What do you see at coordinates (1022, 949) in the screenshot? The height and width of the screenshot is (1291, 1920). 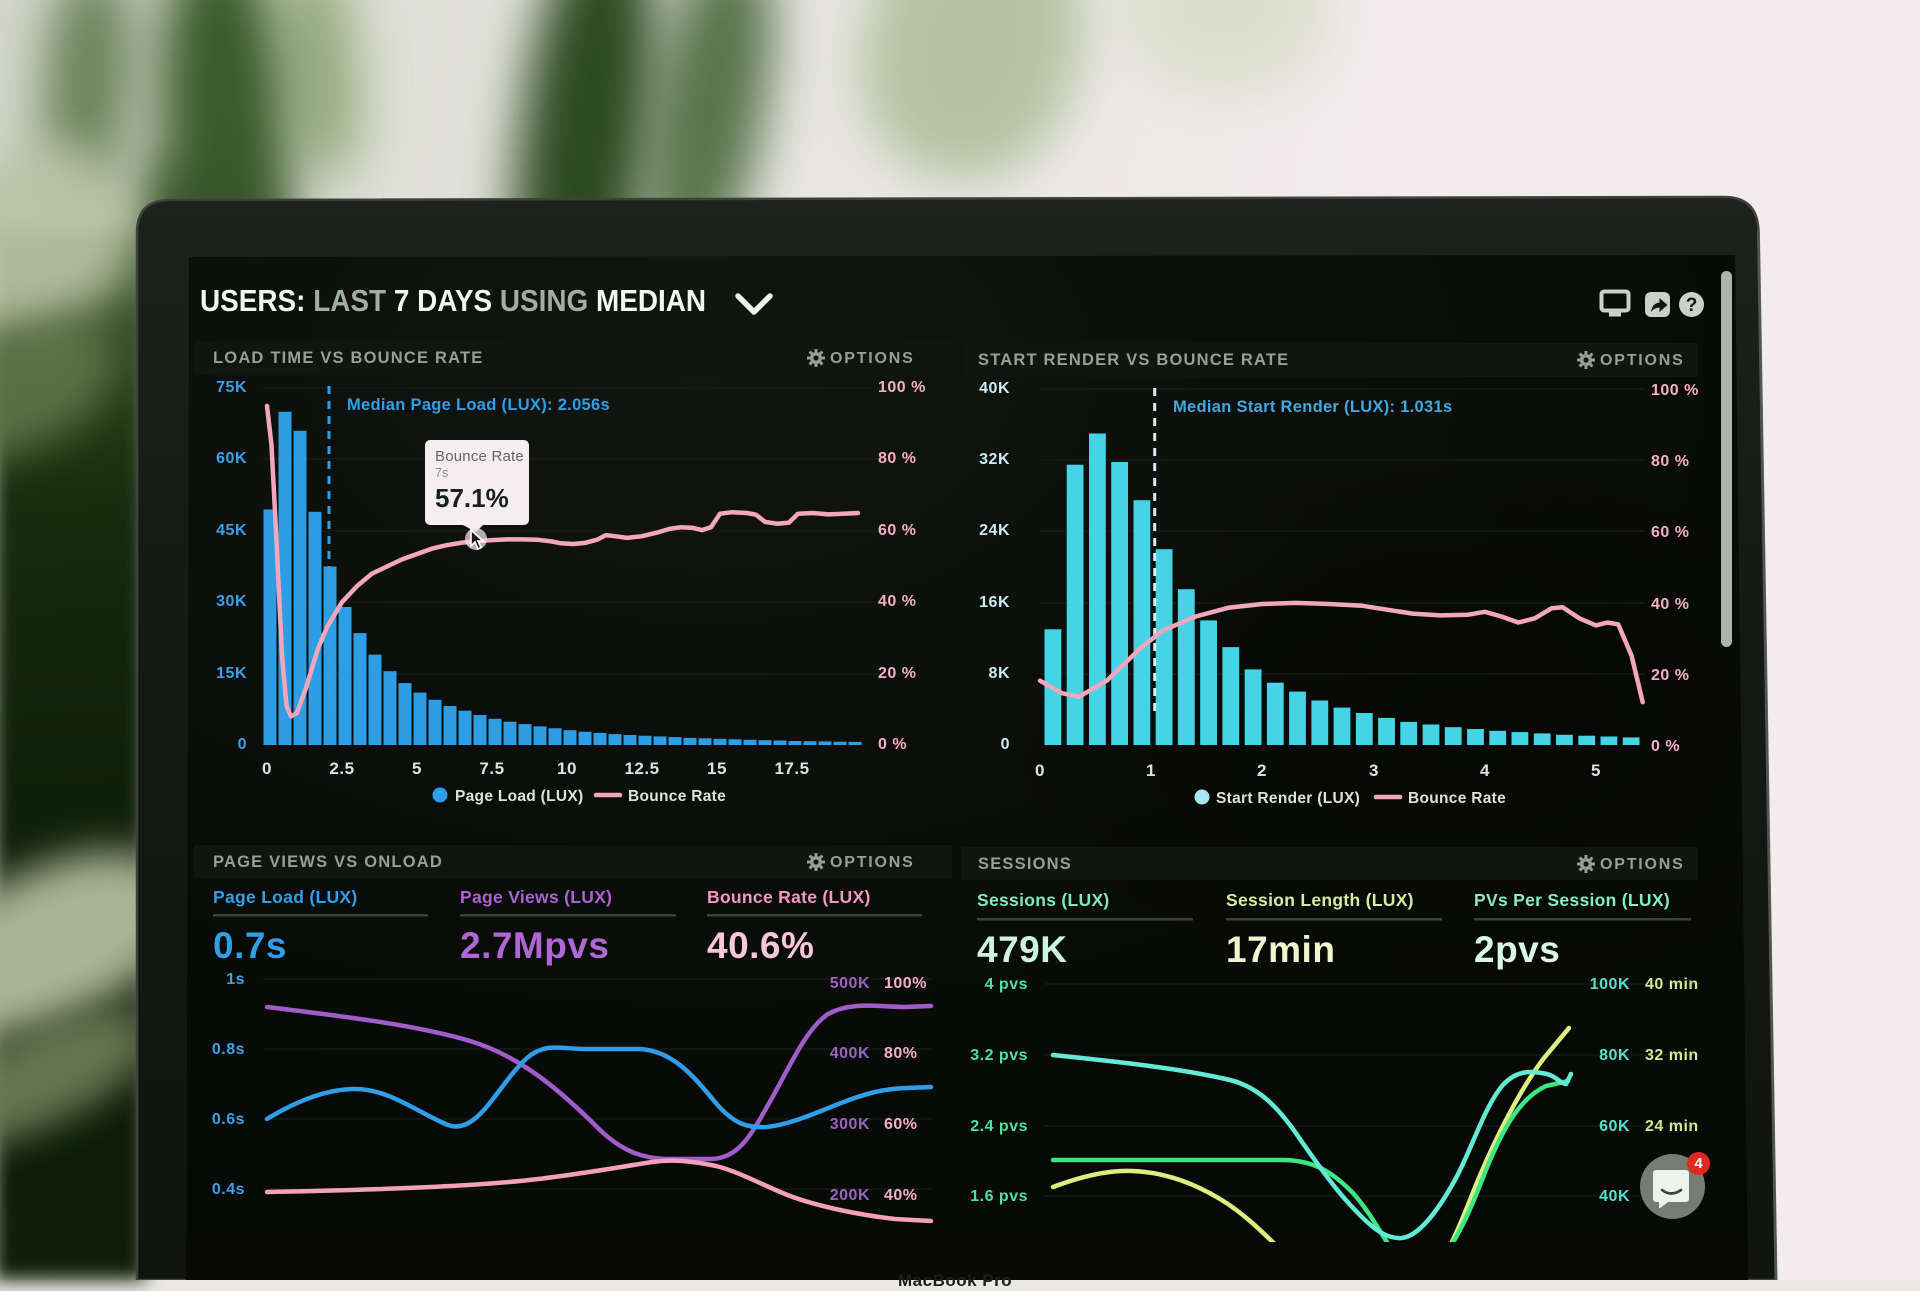 I see `svg-text: 479K` at bounding box center [1022, 949].